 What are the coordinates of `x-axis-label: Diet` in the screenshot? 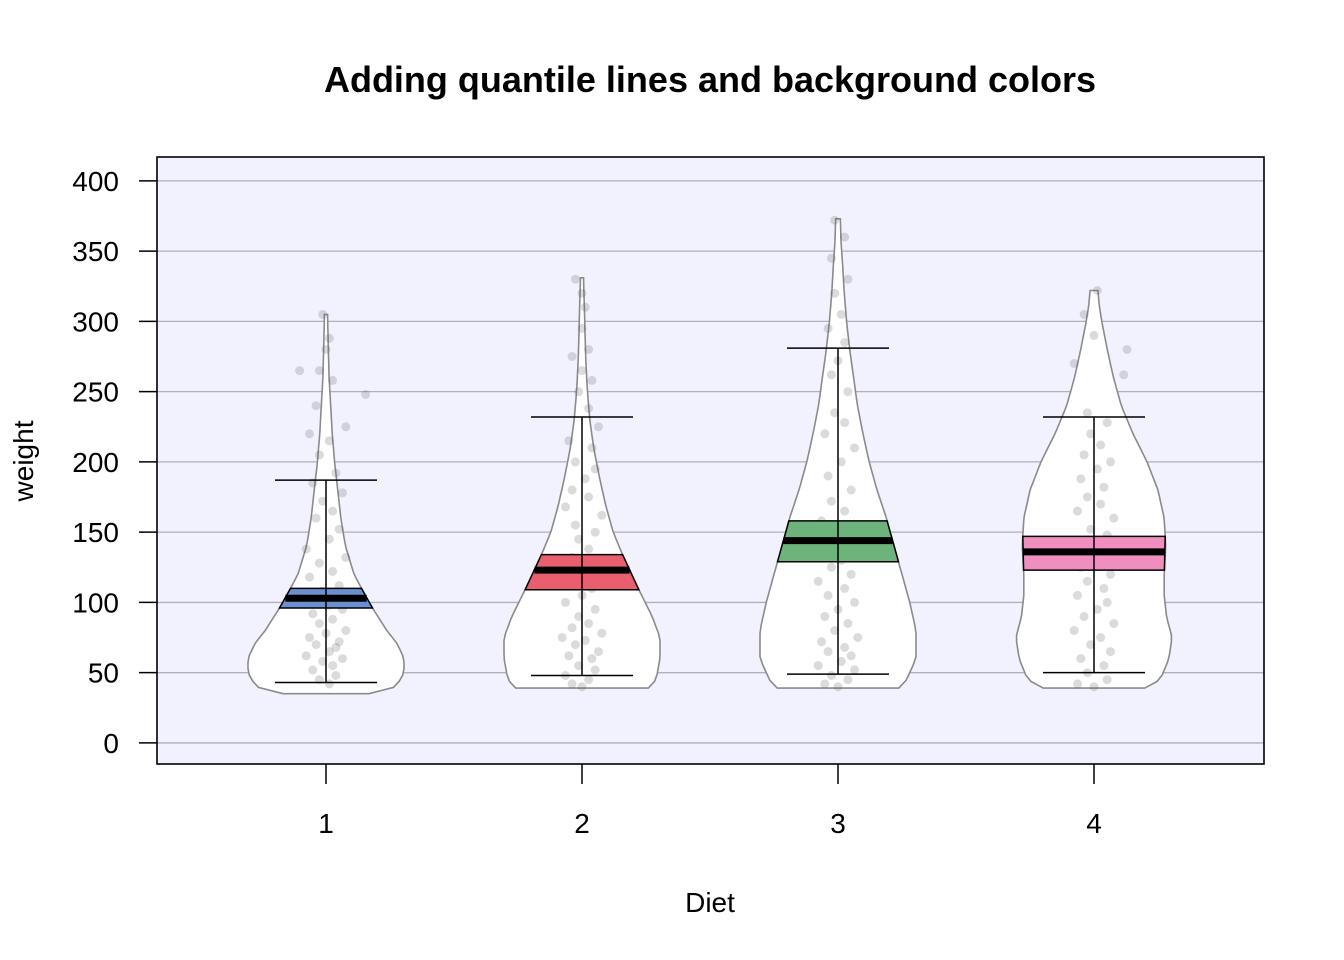 It's located at (710, 902).